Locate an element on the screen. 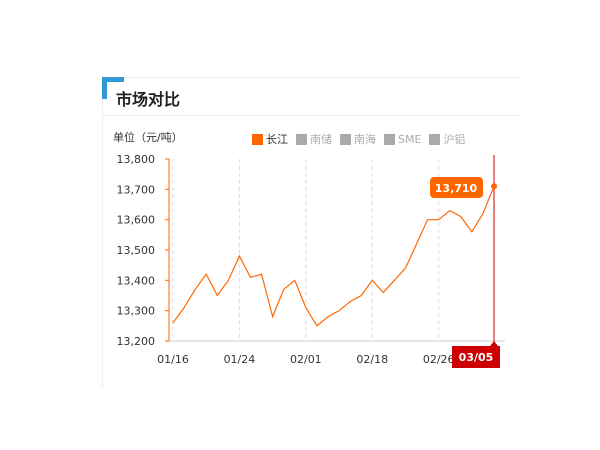 This screenshot has width=600, height=450. legend-label: 长江 is located at coordinates (277, 139).